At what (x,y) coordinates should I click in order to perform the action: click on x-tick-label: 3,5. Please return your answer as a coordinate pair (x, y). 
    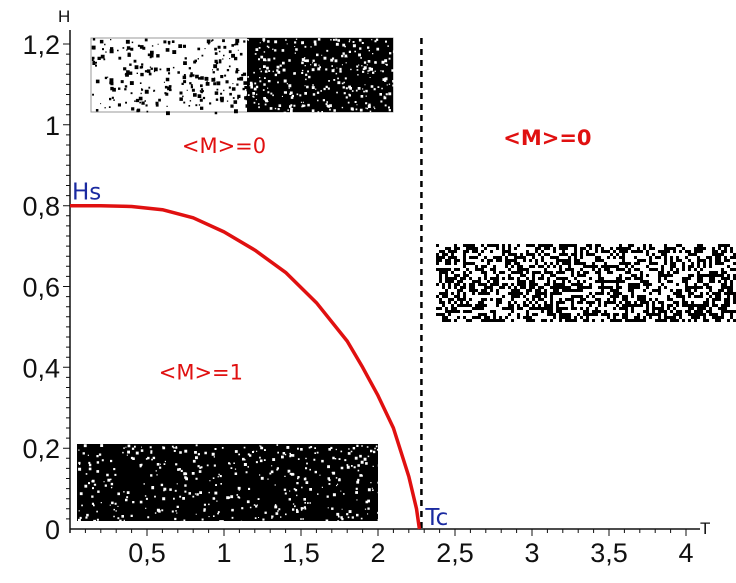
    Looking at the image, I should click on (609, 553).